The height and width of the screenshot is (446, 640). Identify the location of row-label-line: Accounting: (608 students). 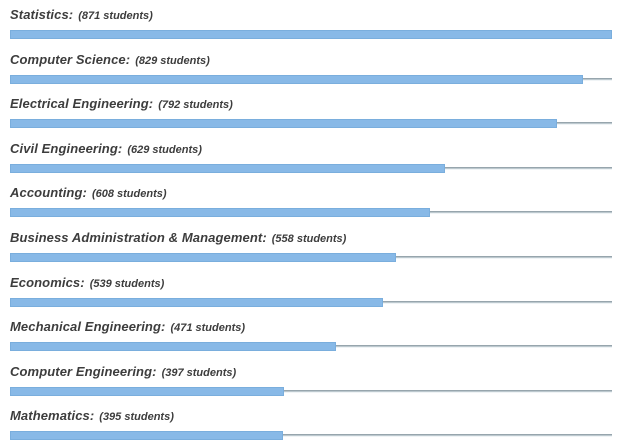
(325, 193).